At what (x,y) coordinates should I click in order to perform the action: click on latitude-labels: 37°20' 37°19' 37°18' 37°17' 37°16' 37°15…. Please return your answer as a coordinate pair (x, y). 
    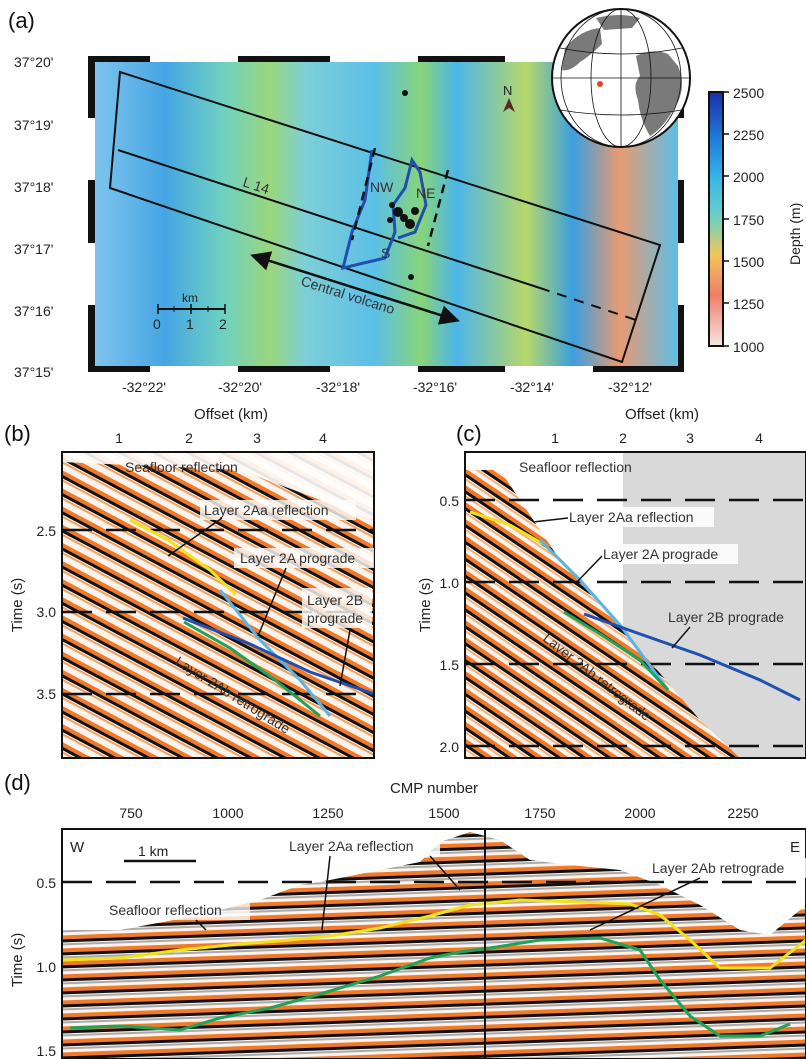
    Looking at the image, I should click on (33, 217).